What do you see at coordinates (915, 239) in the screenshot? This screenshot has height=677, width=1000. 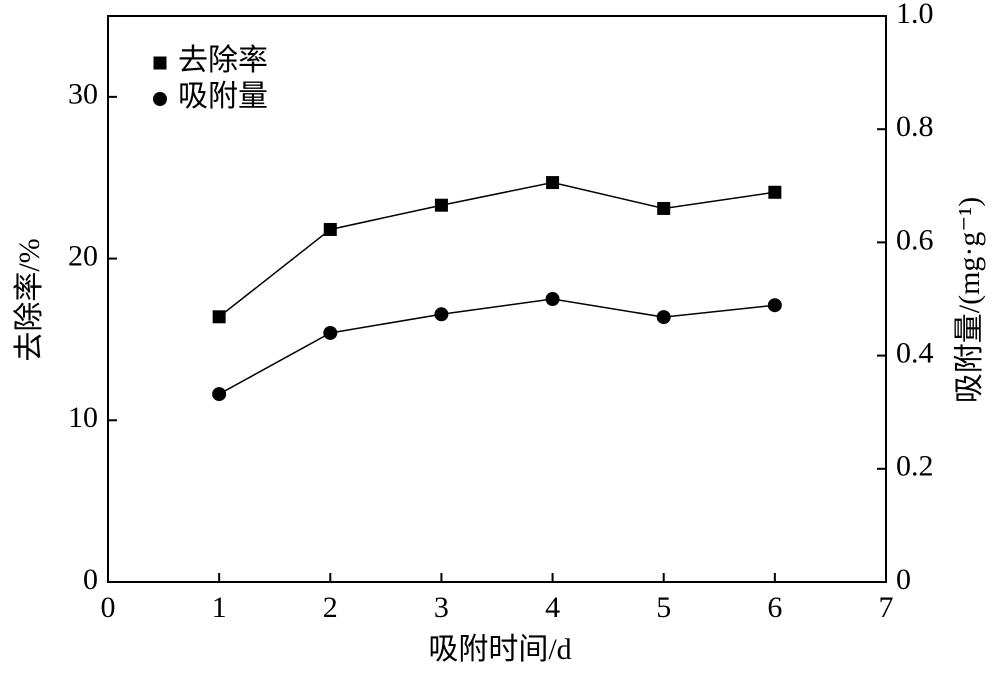 I see `y2-tick-label: 0.6` at bounding box center [915, 239].